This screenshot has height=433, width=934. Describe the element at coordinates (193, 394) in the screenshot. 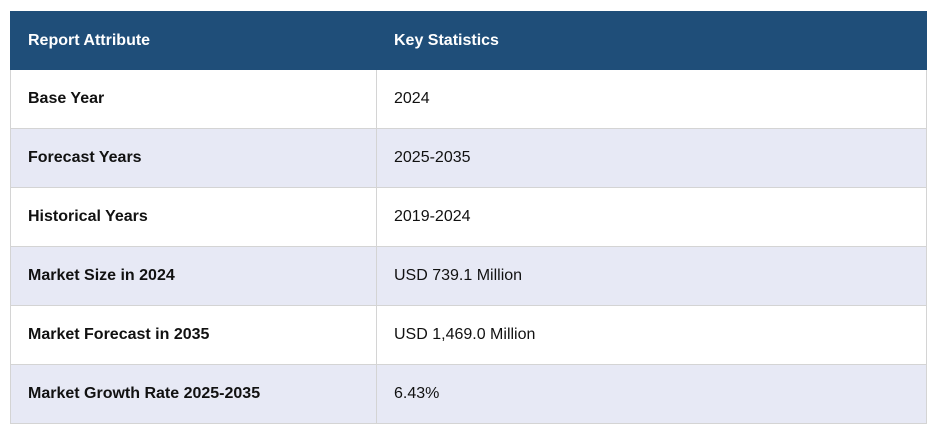

I see `row-attribute-cell: Market Growth Rate 2025-2035` at that location.